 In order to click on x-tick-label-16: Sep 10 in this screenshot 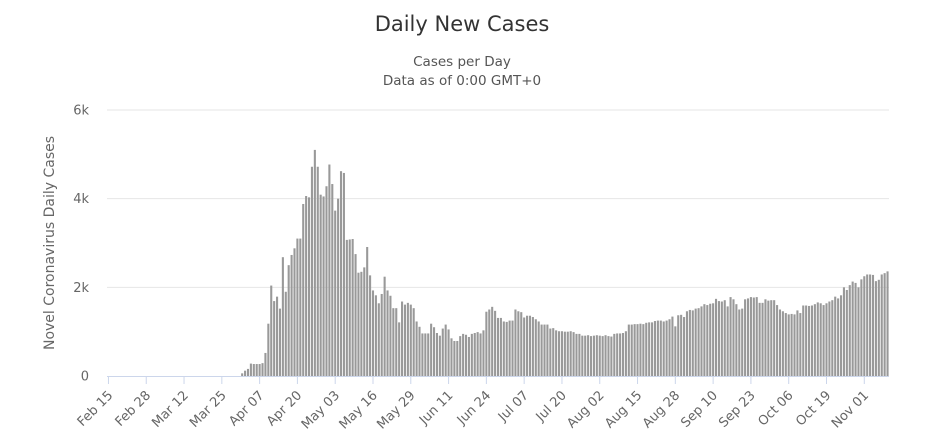, I will do `click(699, 409)`.